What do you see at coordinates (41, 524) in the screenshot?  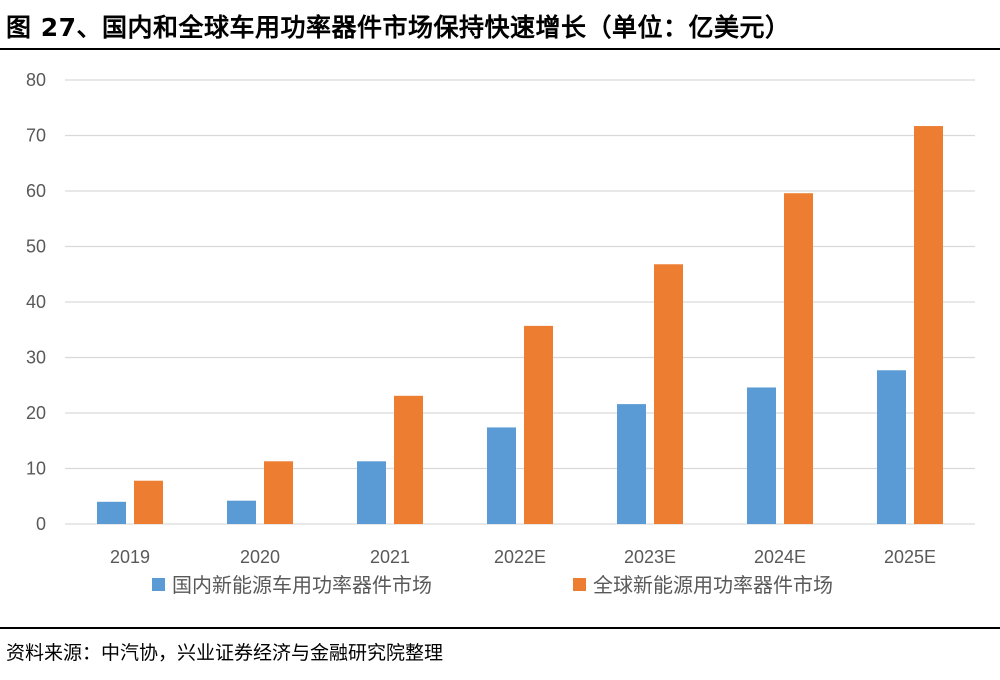 I see `y-tick-label: 0` at bounding box center [41, 524].